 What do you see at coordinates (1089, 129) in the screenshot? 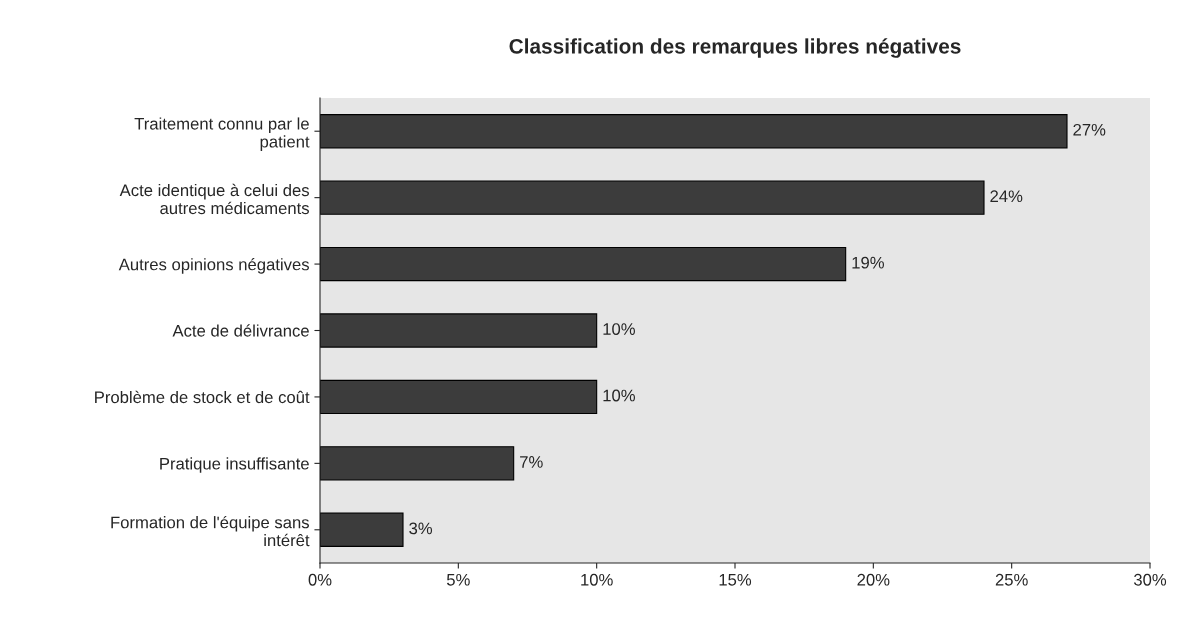
I see `data-label: 27%` at bounding box center [1089, 129].